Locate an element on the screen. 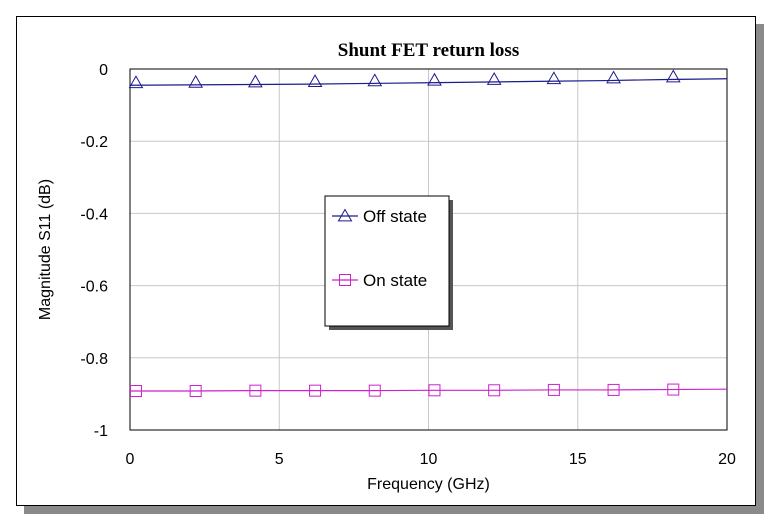 The height and width of the screenshot is (517, 768). series-line-off-state is located at coordinates (428, 82).